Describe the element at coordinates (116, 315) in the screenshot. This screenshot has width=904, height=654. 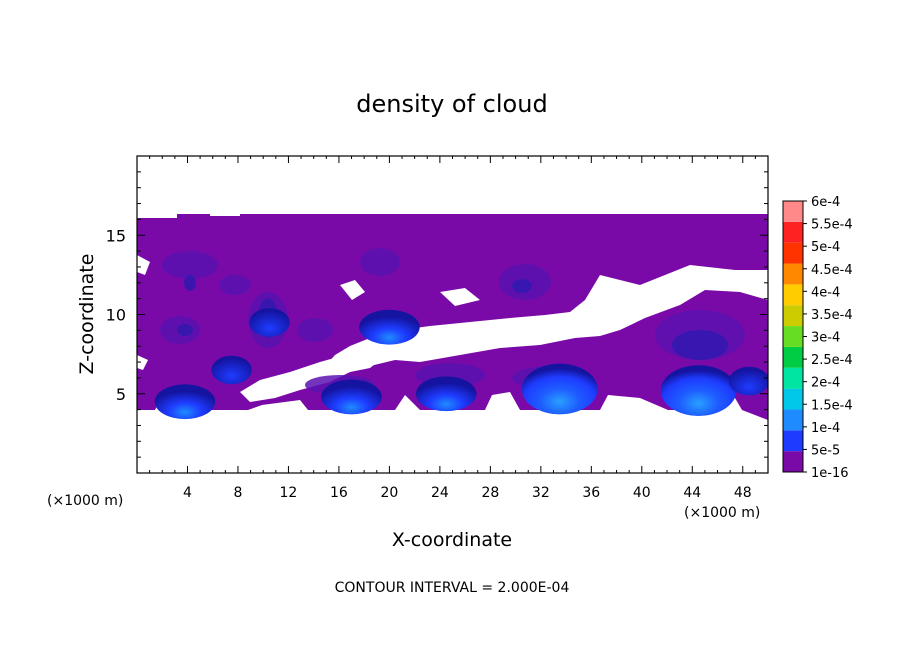
I see `y-tick-label-1: 10` at that location.